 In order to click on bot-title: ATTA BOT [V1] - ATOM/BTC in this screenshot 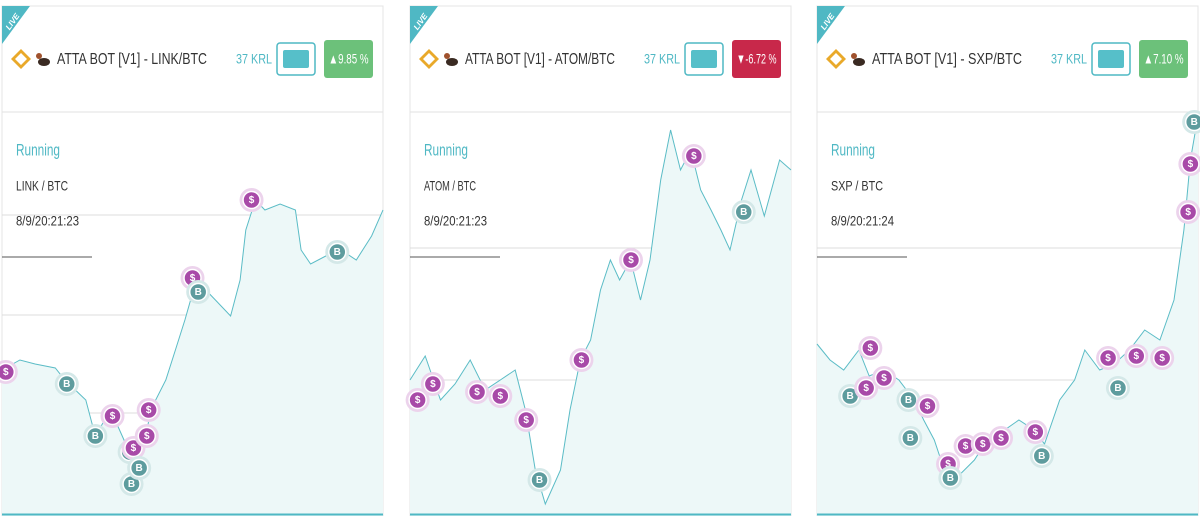, I will do `click(540, 59)`.